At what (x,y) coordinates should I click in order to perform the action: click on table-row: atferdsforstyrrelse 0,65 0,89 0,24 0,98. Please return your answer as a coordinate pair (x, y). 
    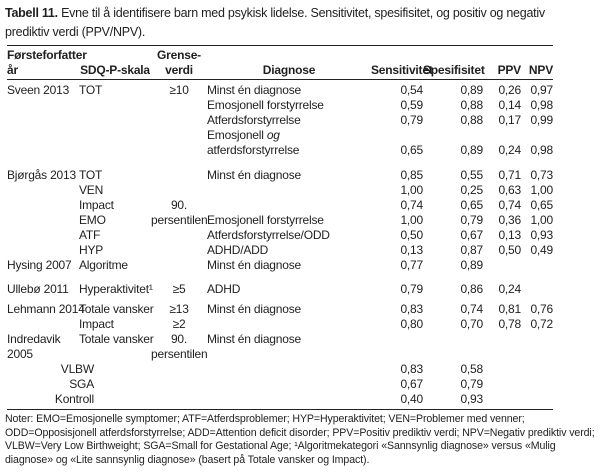
    Looking at the image, I should click on (280, 150).